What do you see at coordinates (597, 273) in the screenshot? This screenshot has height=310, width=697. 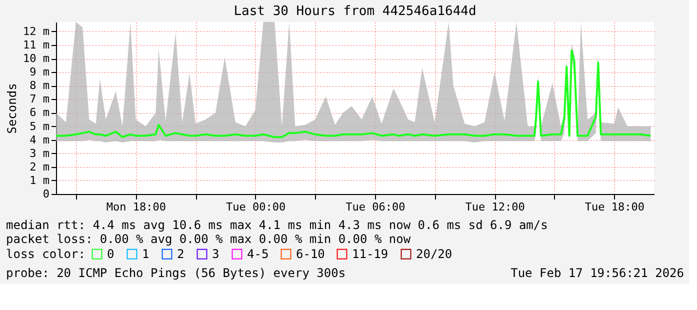 I see `text: Tue Feb 17 19:56:21 2026` at bounding box center [597, 273].